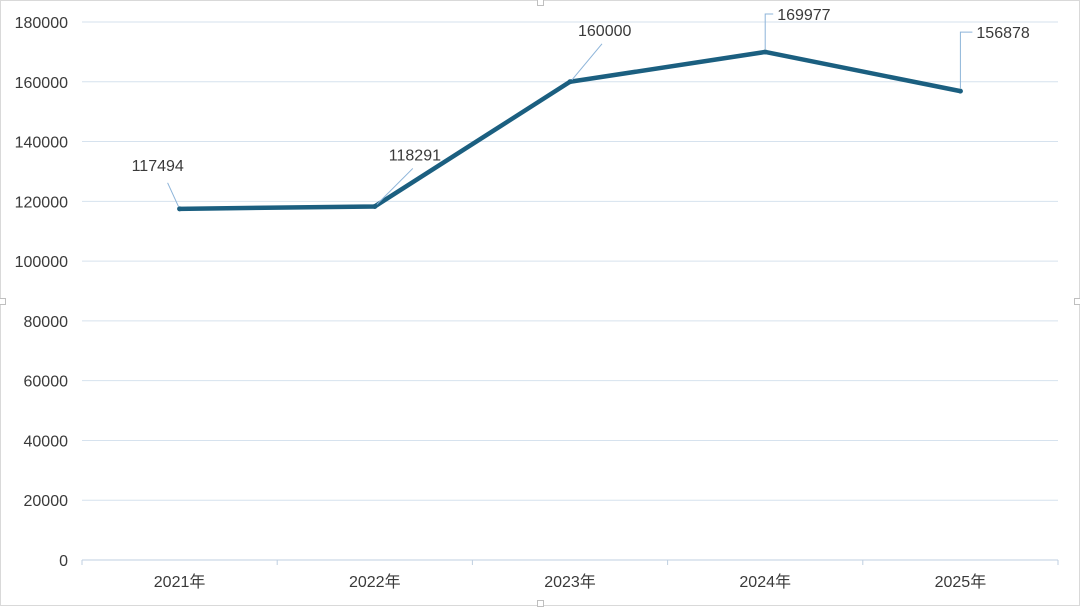  Describe the element at coordinates (570, 562) in the screenshot. I see `axes` at that location.